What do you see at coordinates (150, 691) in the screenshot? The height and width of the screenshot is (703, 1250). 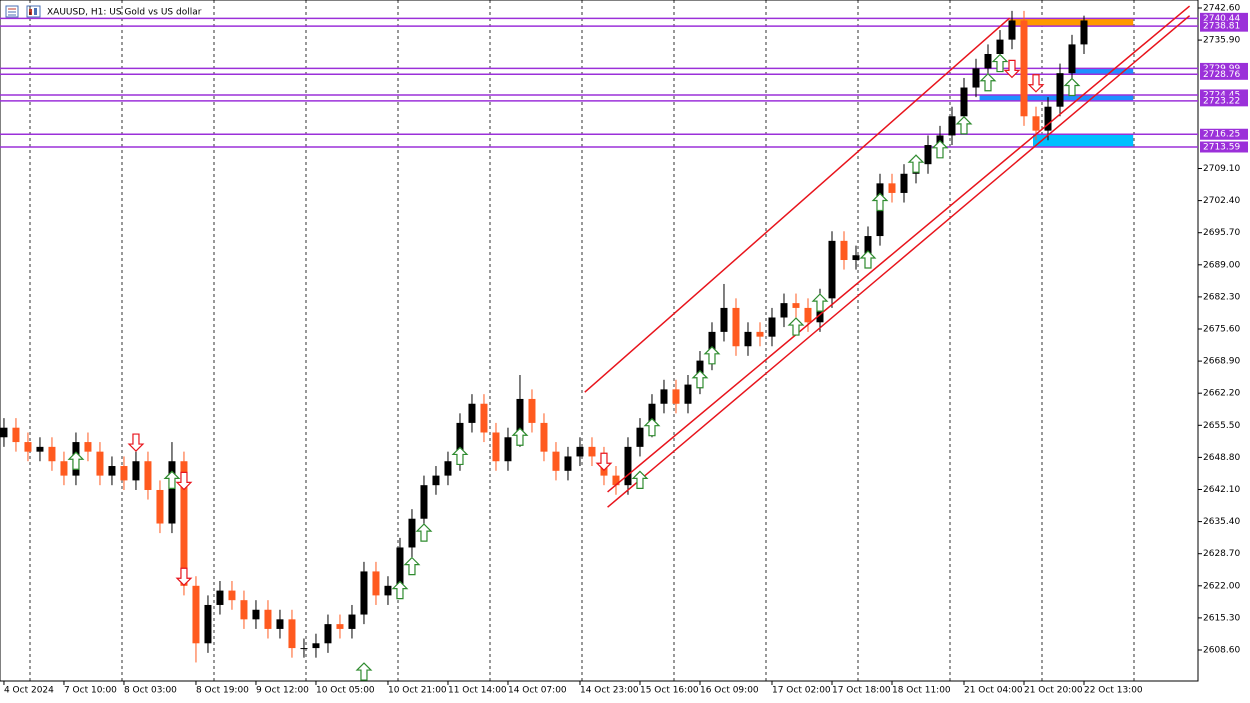 I see `x-tick-label: 8 Oct 03:00` at bounding box center [150, 691].